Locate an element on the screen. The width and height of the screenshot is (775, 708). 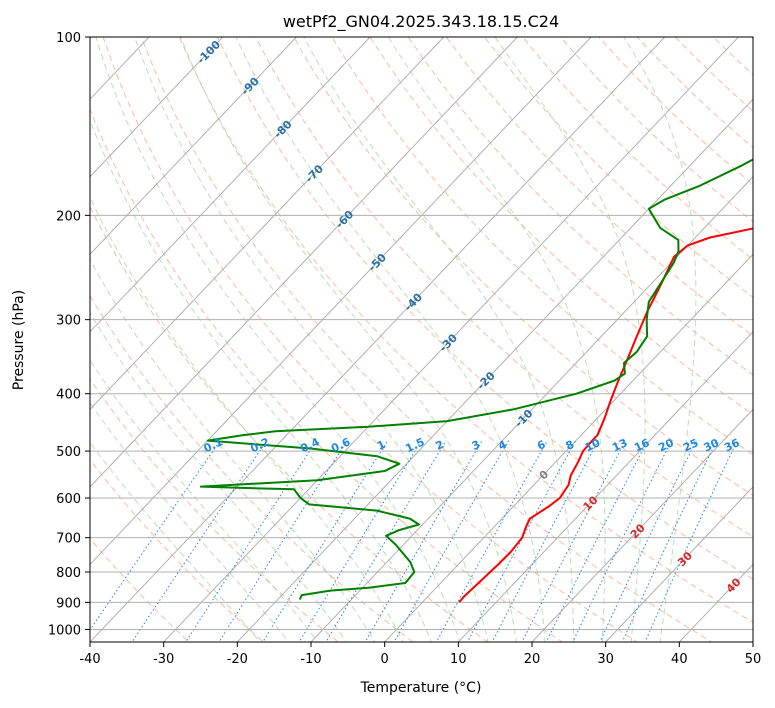
y-tick-label: 500 is located at coordinates (68, 452).